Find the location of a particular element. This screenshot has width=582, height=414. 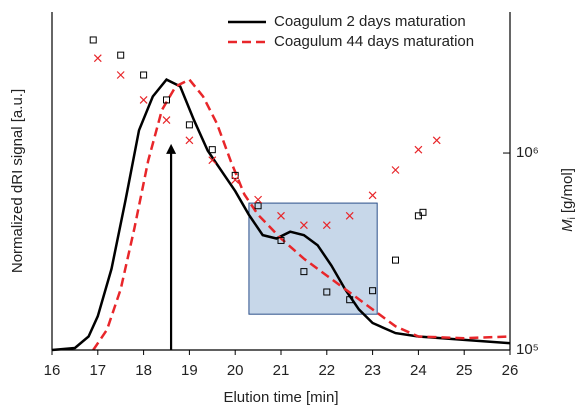

y2-symbol: M is located at coordinates (567, 225).